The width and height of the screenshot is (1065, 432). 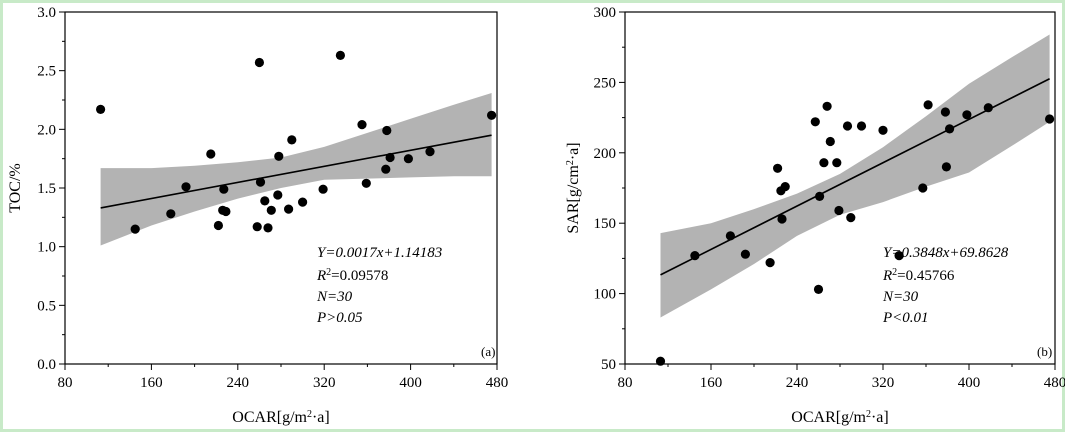 What do you see at coordinates (605, 154) in the screenshot?
I see `y-tick-label-b: 200` at bounding box center [605, 154].